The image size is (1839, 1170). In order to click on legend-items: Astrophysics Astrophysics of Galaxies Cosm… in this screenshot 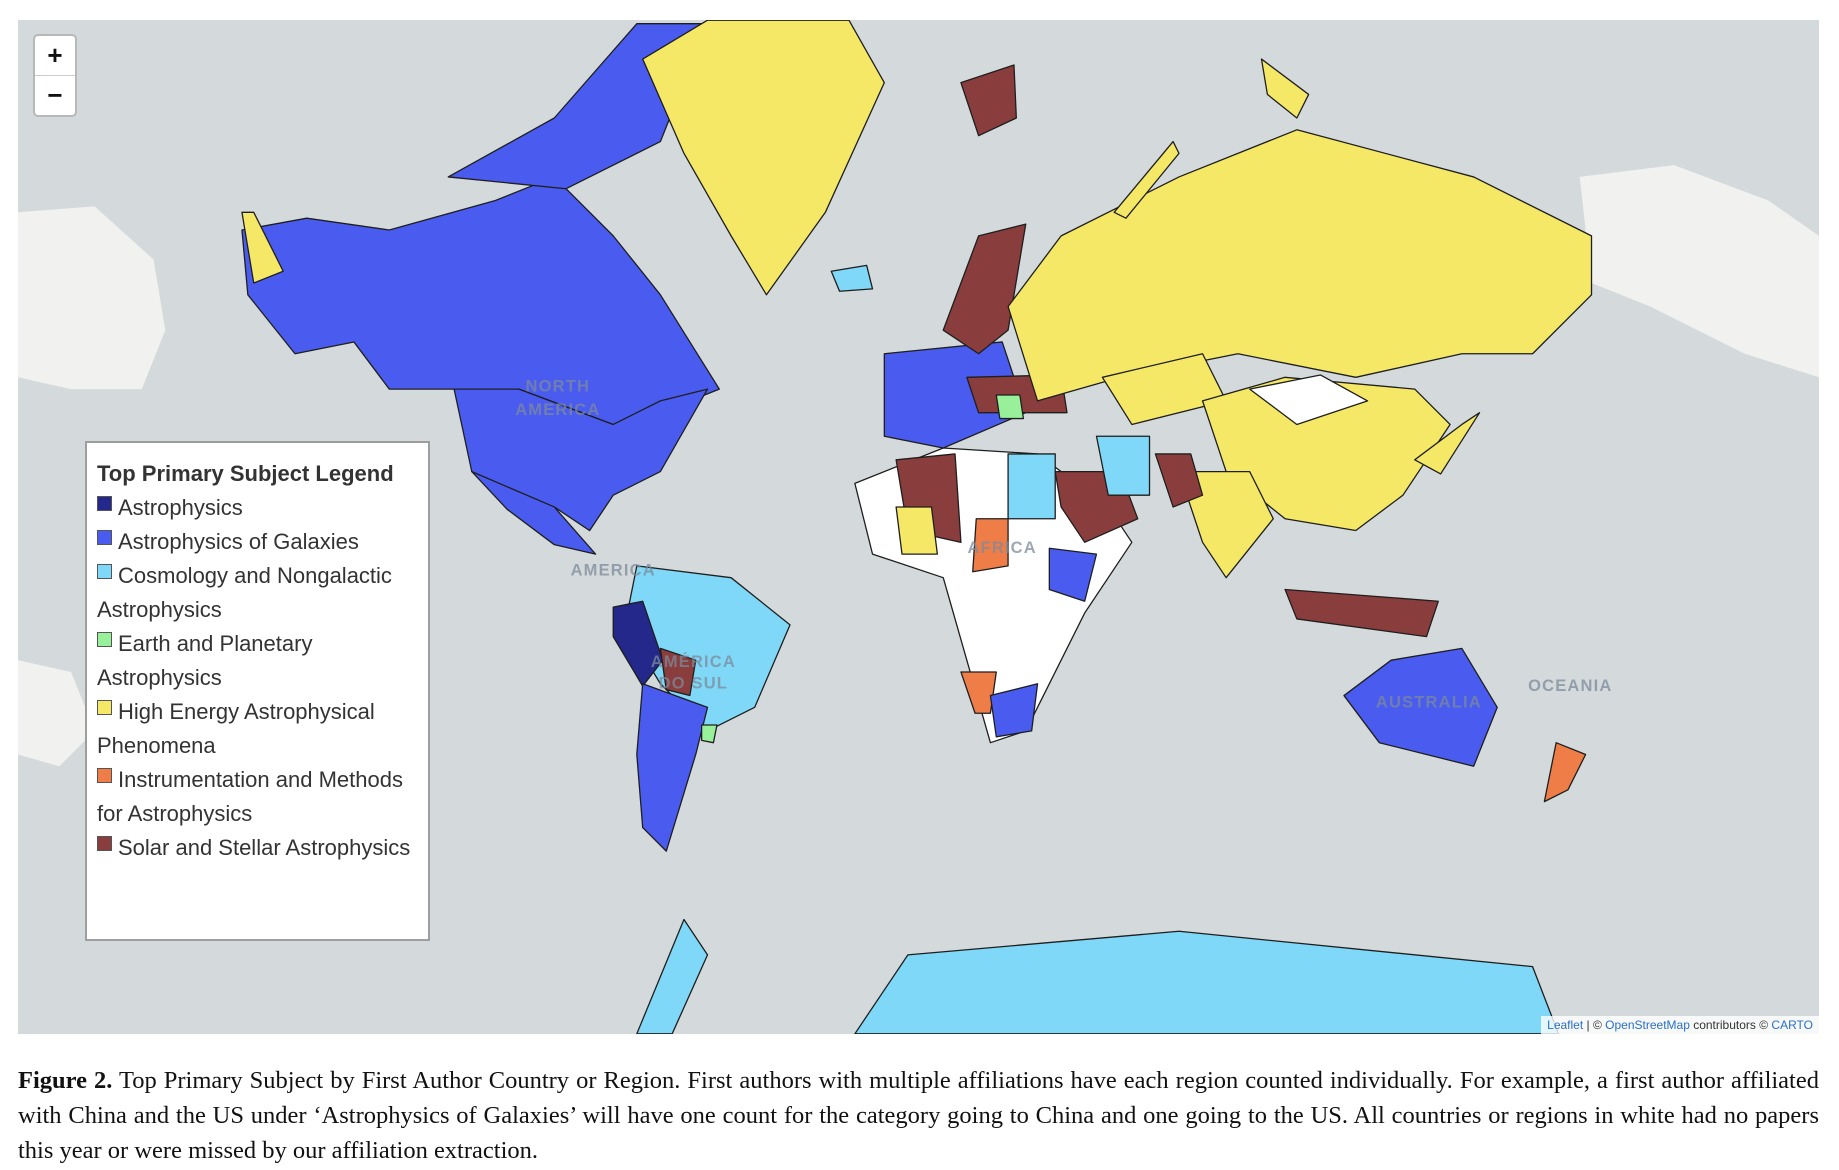, I will do `click(257, 678)`.